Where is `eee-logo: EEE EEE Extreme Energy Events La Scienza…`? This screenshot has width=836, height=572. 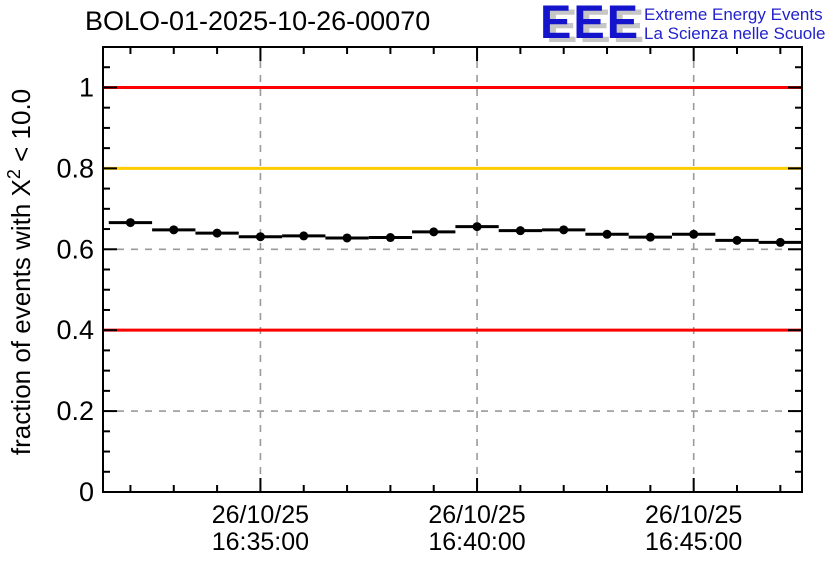 eee-logo: EEE EEE Extreme Energy Events La Scienza… is located at coordinates (682, 26).